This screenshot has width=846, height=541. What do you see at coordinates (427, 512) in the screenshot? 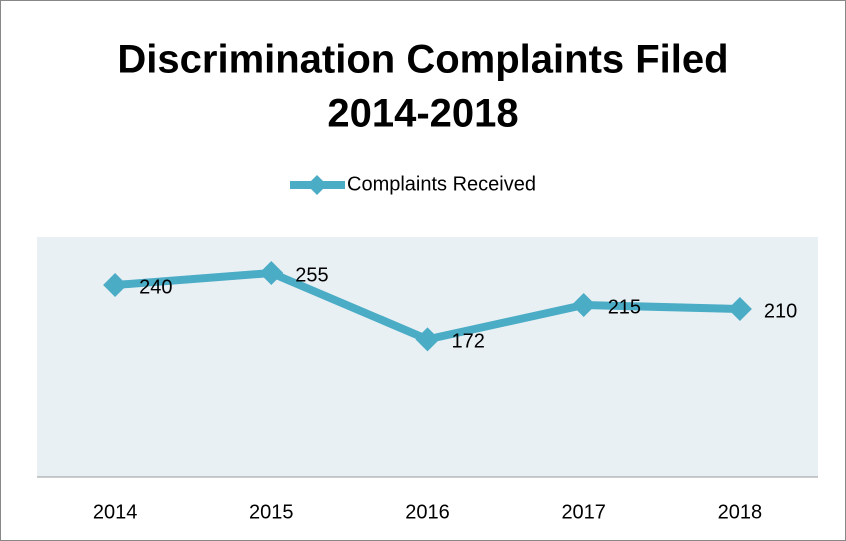
I see `x-tick-label: 2016` at bounding box center [427, 512].